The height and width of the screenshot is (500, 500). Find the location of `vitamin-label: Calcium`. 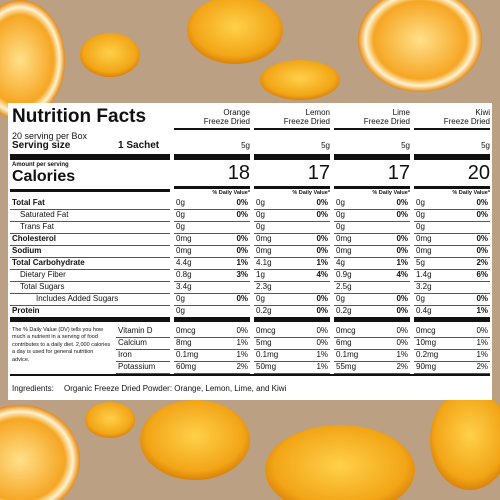

vitamin-label: Calcium is located at coordinates (132, 342).